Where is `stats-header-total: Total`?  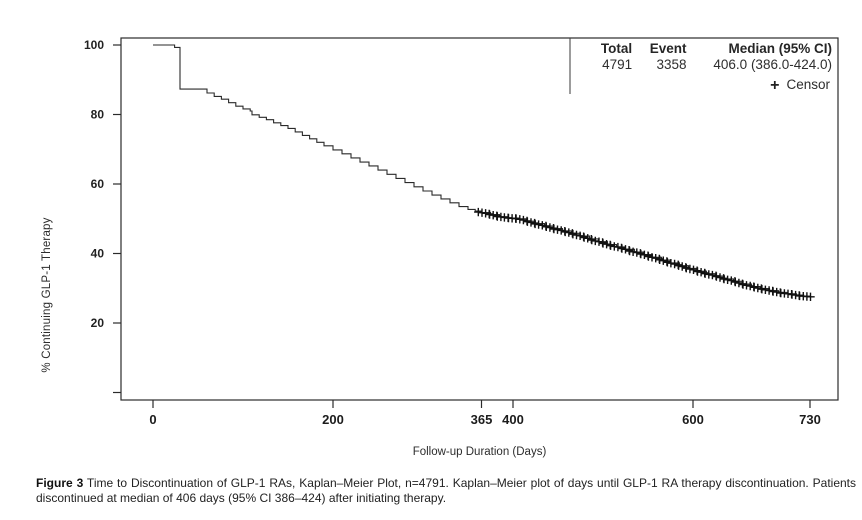 stats-header-total: Total is located at coordinates (616, 48).